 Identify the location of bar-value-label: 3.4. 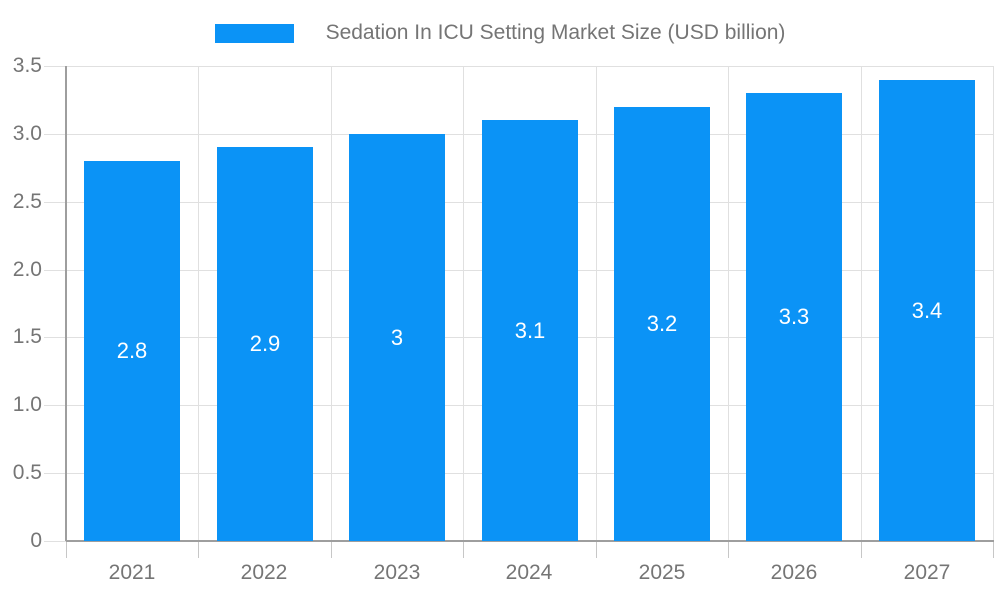
(927, 310).